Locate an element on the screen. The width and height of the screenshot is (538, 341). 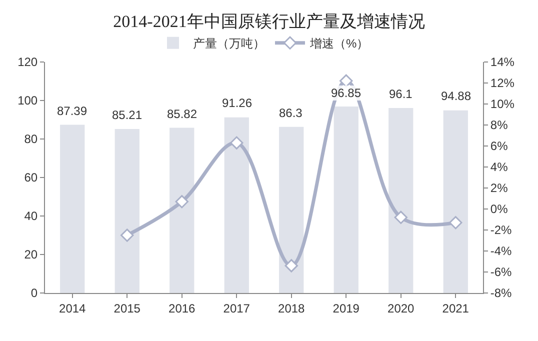
y2-tick-label: 2% is located at coordinates (499, 188).